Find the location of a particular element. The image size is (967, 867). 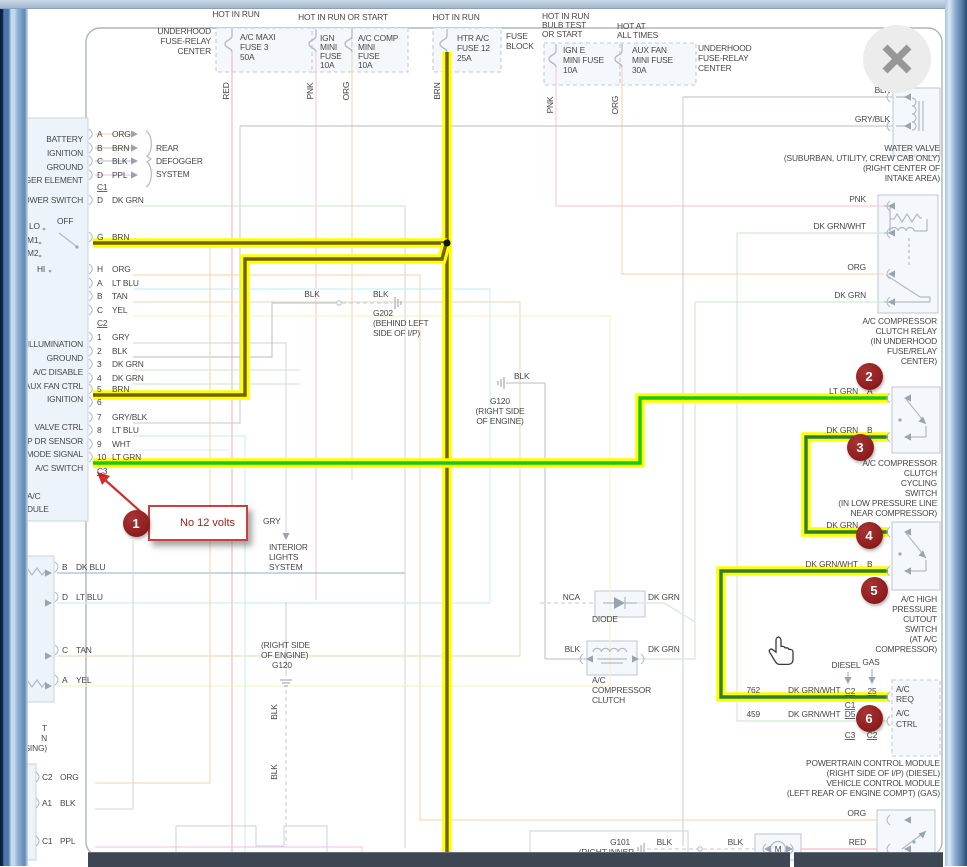

svg-text: BATTERY is located at coordinates (64, 139).